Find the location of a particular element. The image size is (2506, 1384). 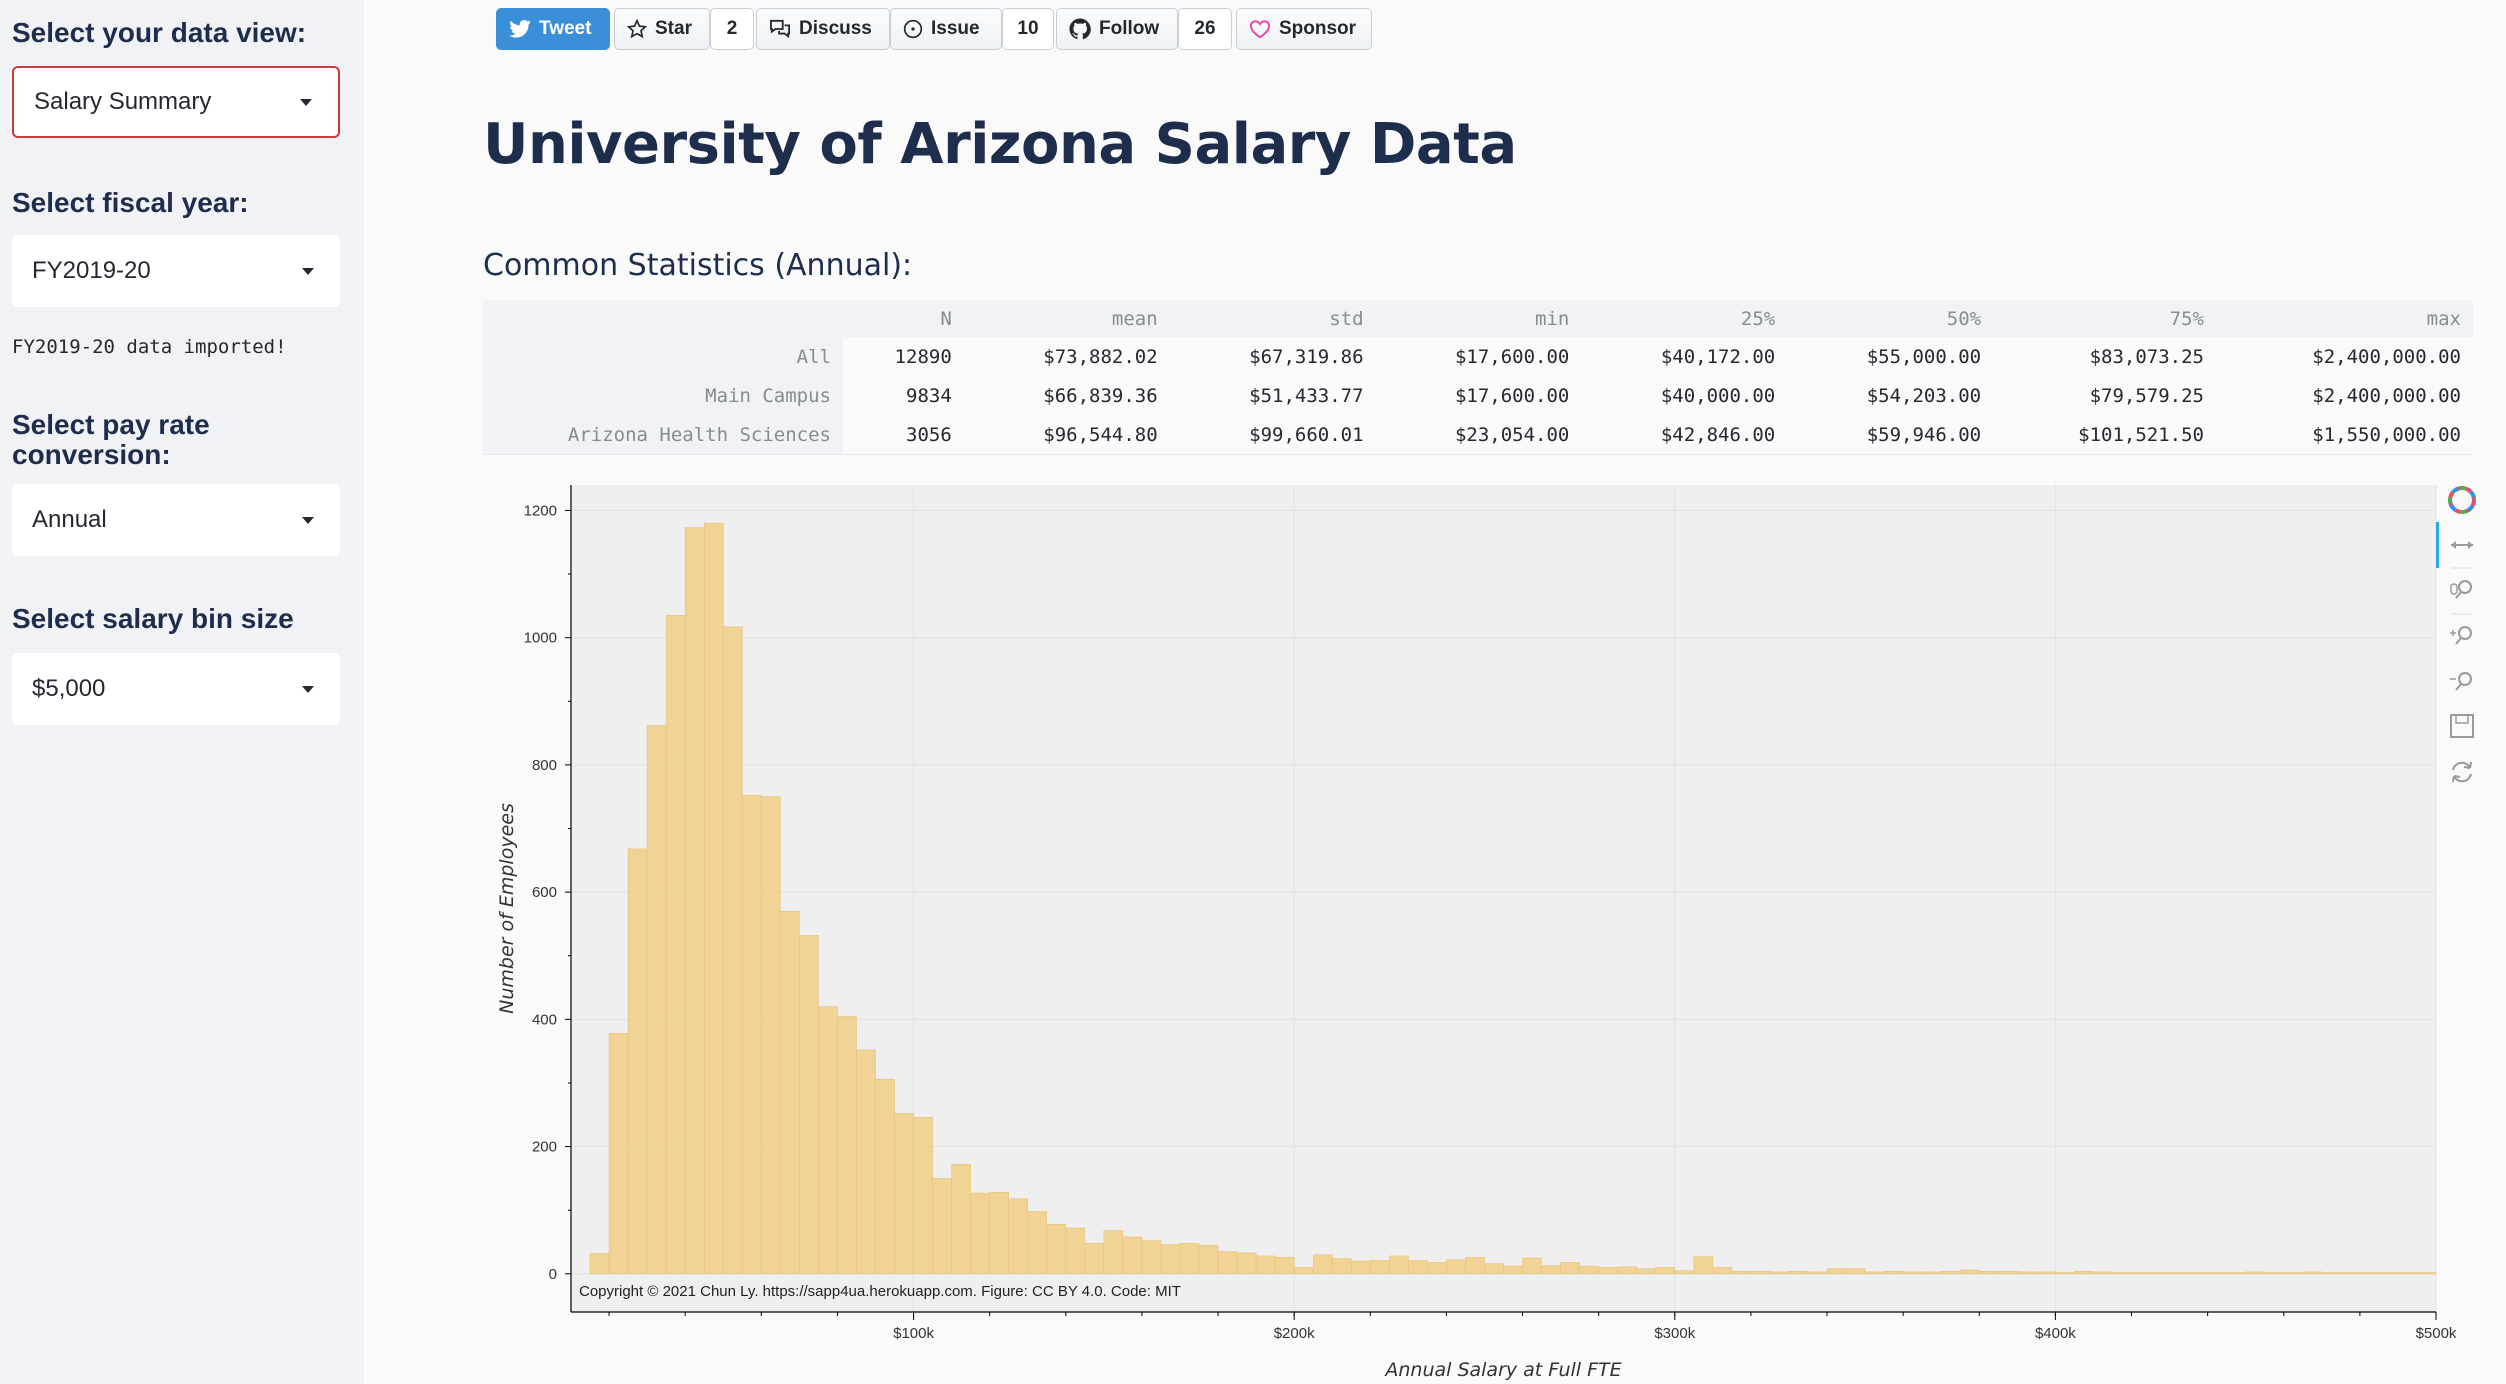

table-cell: 12890 is located at coordinates (903, 357).